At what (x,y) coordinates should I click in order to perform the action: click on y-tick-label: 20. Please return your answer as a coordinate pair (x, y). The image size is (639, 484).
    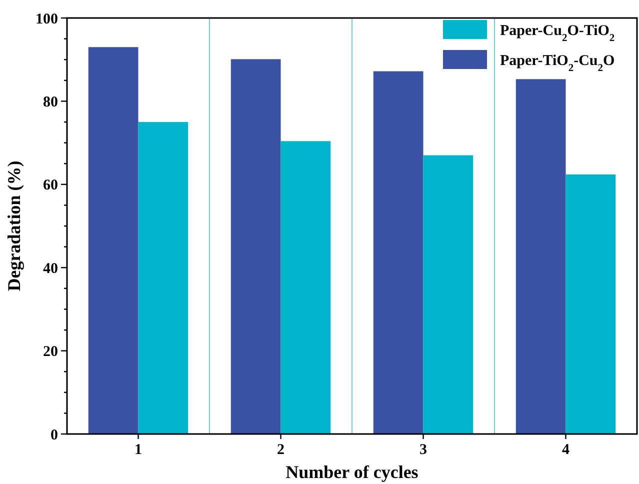
    Looking at the image, I should click on (50, 352).